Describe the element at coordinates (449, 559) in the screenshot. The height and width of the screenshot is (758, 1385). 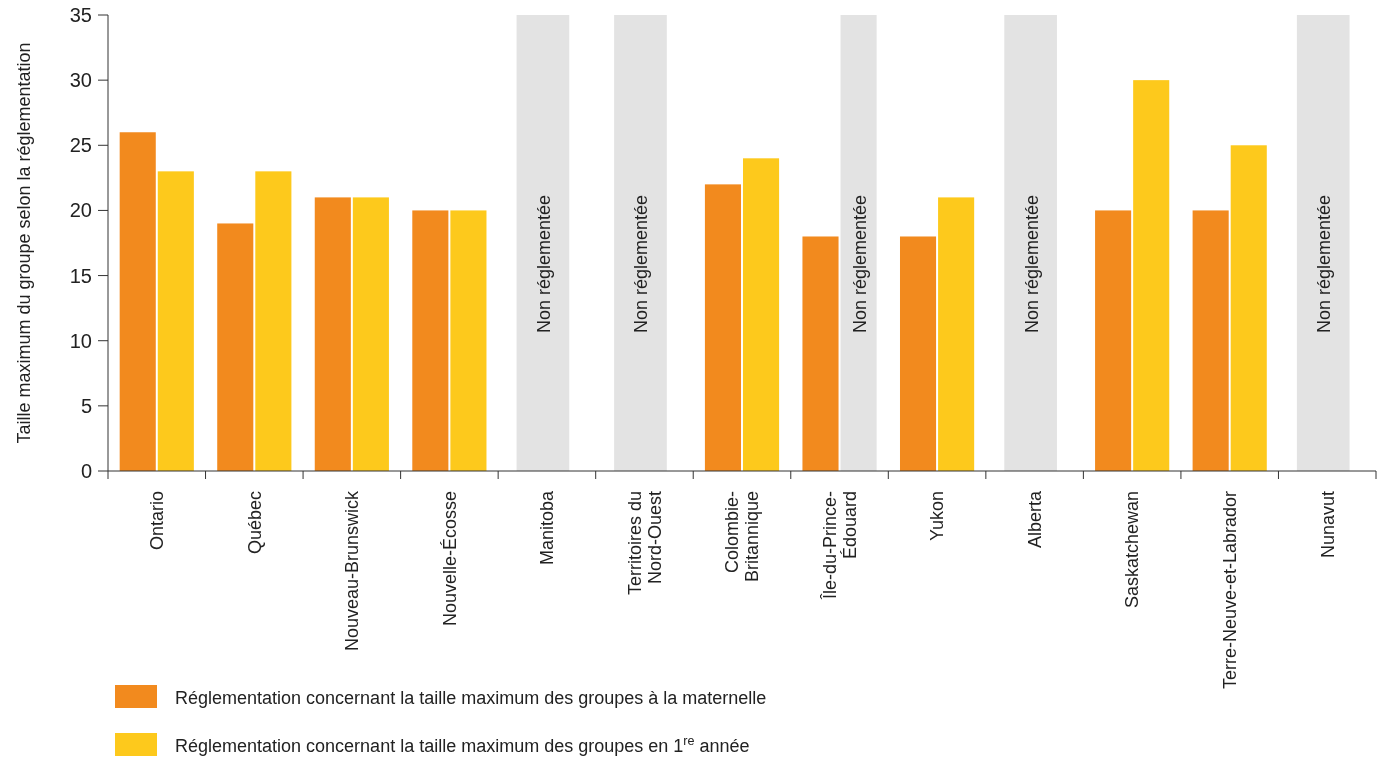
I see `x-tick-label: Nouvelle-Écosse` at that location.